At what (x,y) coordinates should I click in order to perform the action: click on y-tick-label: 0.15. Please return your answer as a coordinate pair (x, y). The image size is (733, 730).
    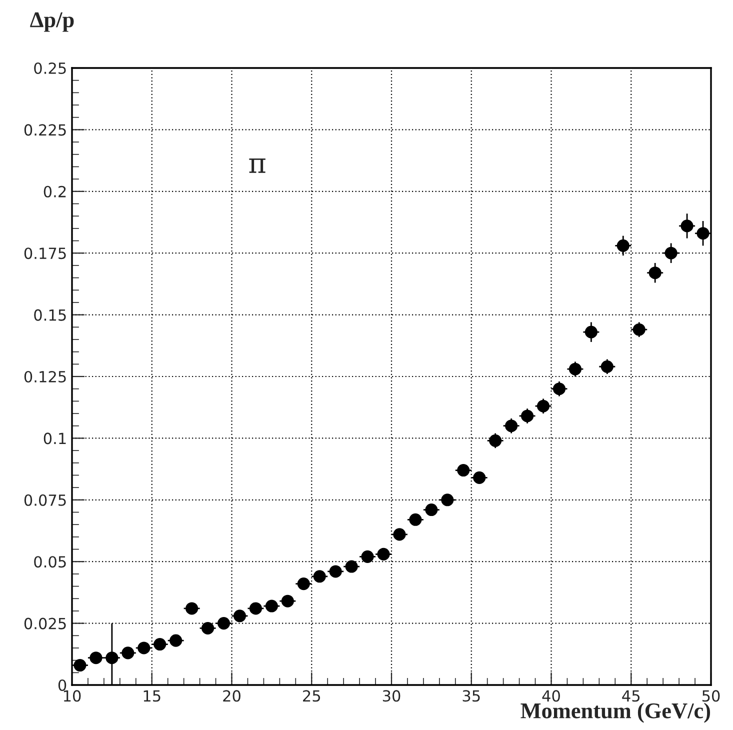
    Looking at the image, I should click on (50, 315).